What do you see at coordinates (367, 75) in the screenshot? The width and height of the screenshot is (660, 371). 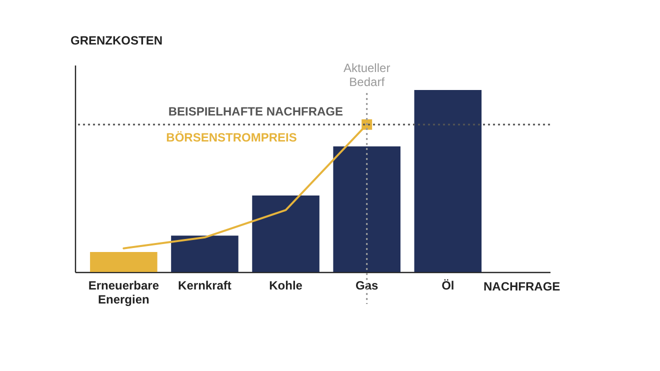 I see `ref-line-label: Aktueller Bedarf` at bounding box center [367, 75].